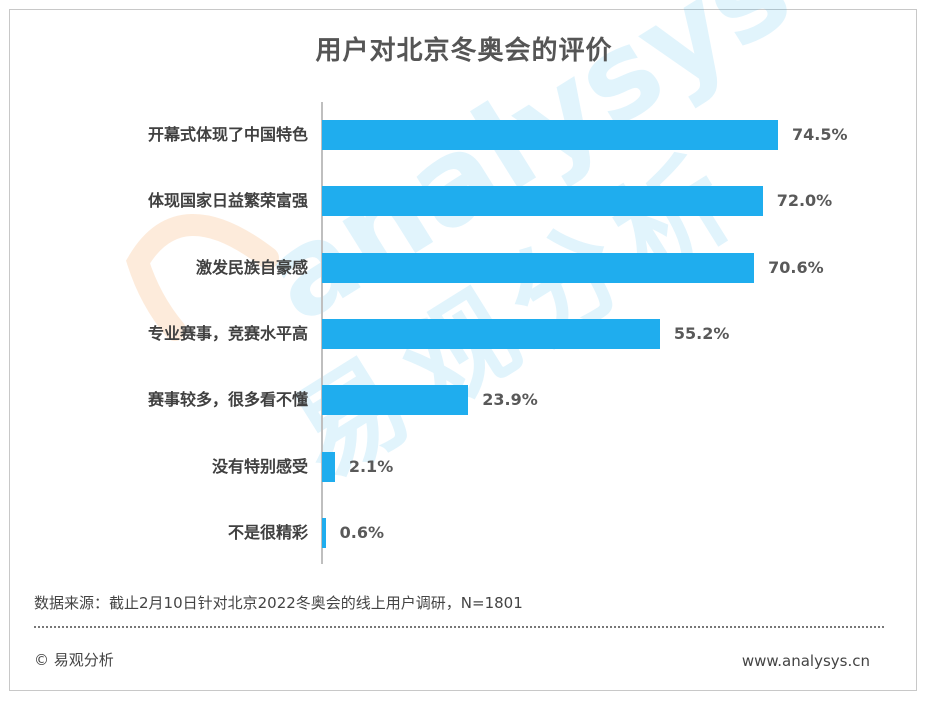 The width and height of the screenshot is (928, 702). What do you see at coordinates (322, 333) in the screenshot?
I see `y-axis-line` at bounding box center [322, 333].